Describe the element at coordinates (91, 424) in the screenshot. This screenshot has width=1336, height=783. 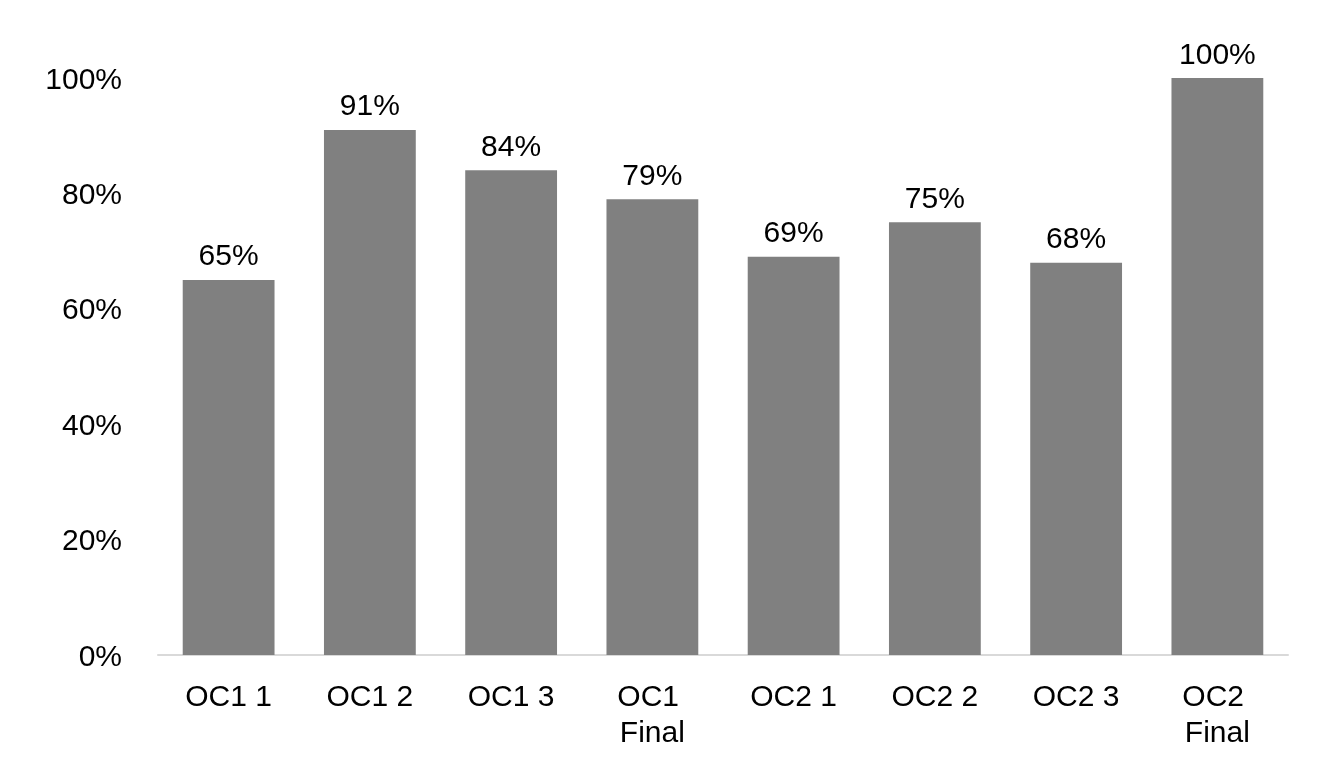
I see `y-tick-label: 40%` at that location.